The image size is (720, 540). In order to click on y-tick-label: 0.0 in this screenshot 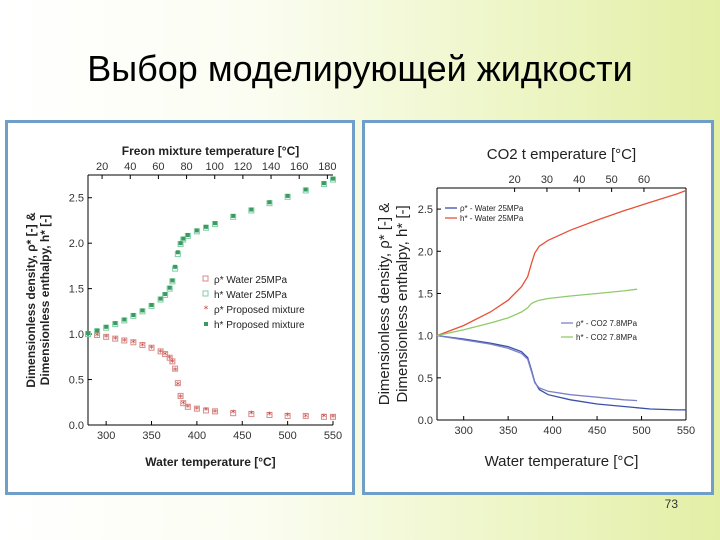, I will do `click(76, 426)`.